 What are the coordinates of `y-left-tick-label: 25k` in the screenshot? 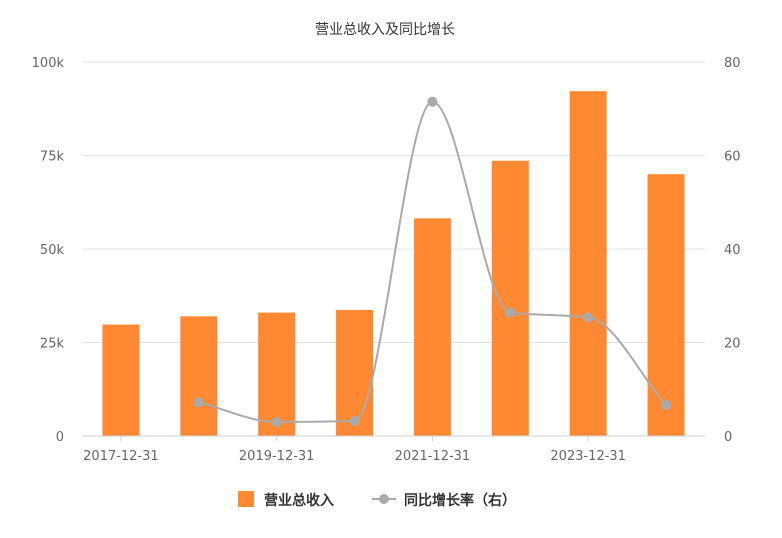 It's located at (52, 344).